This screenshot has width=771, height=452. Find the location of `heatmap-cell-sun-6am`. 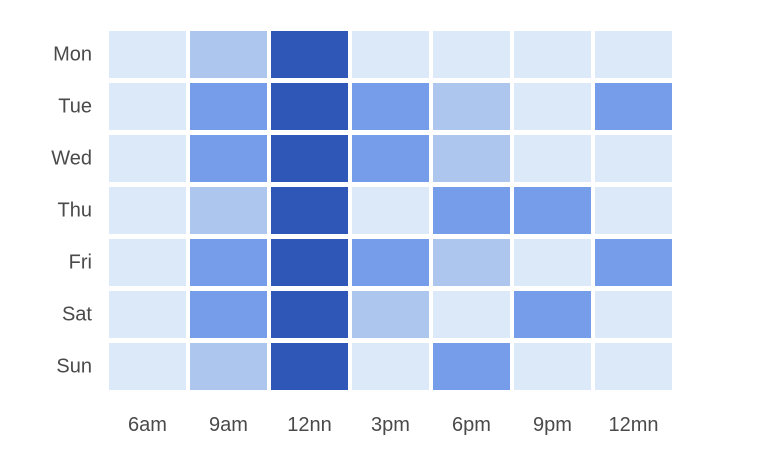

heatmap-cell-sun-6am is located at coordinates (147, 366).